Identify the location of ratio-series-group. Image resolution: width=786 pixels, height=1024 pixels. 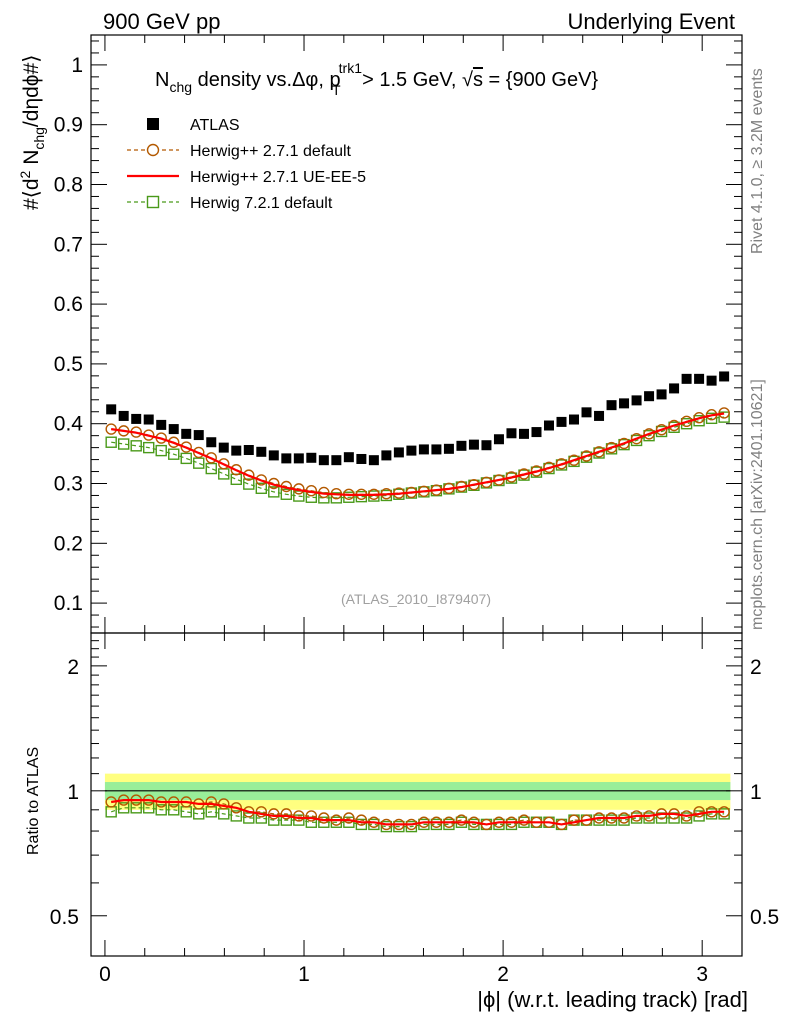
(417, 813).